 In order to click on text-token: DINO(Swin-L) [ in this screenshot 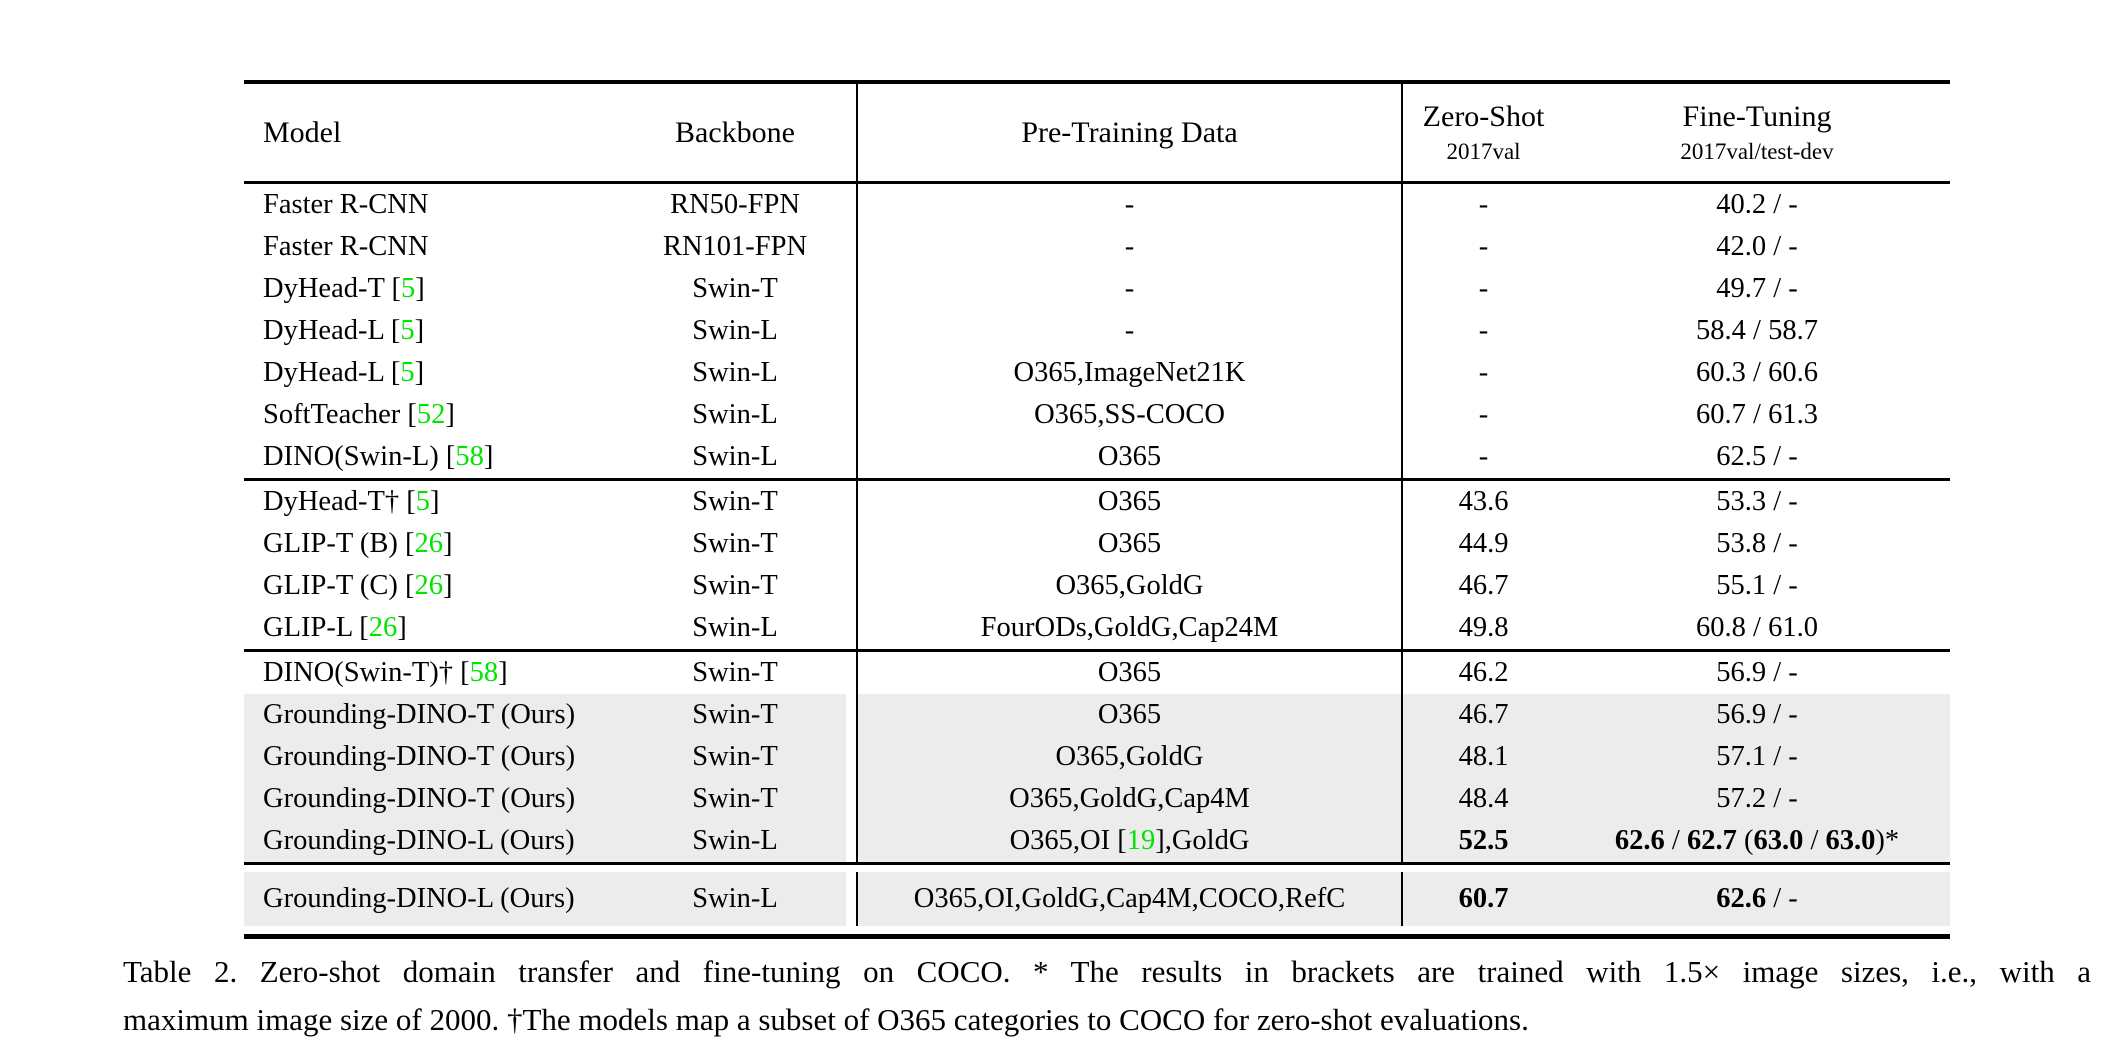, I will do `click(359, 456)`.